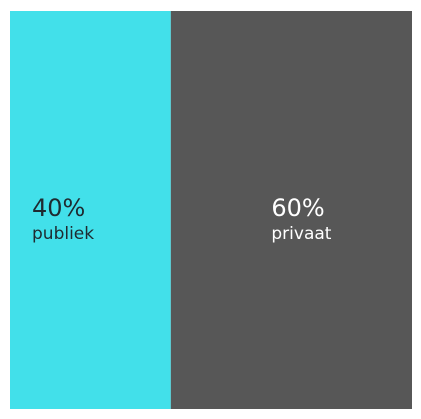  What do you see at coordinates (301, 234) in the screenshot?
I see `category-label: privaat` at bounding box center [301, 234].